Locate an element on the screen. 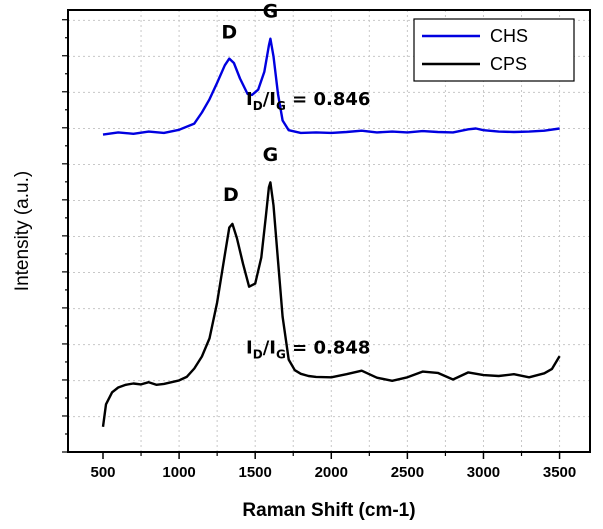 The height and width of the screenshot is (529, 603). ratio-label: ID/IG = 0.848 is located at coordinates (308, 349).